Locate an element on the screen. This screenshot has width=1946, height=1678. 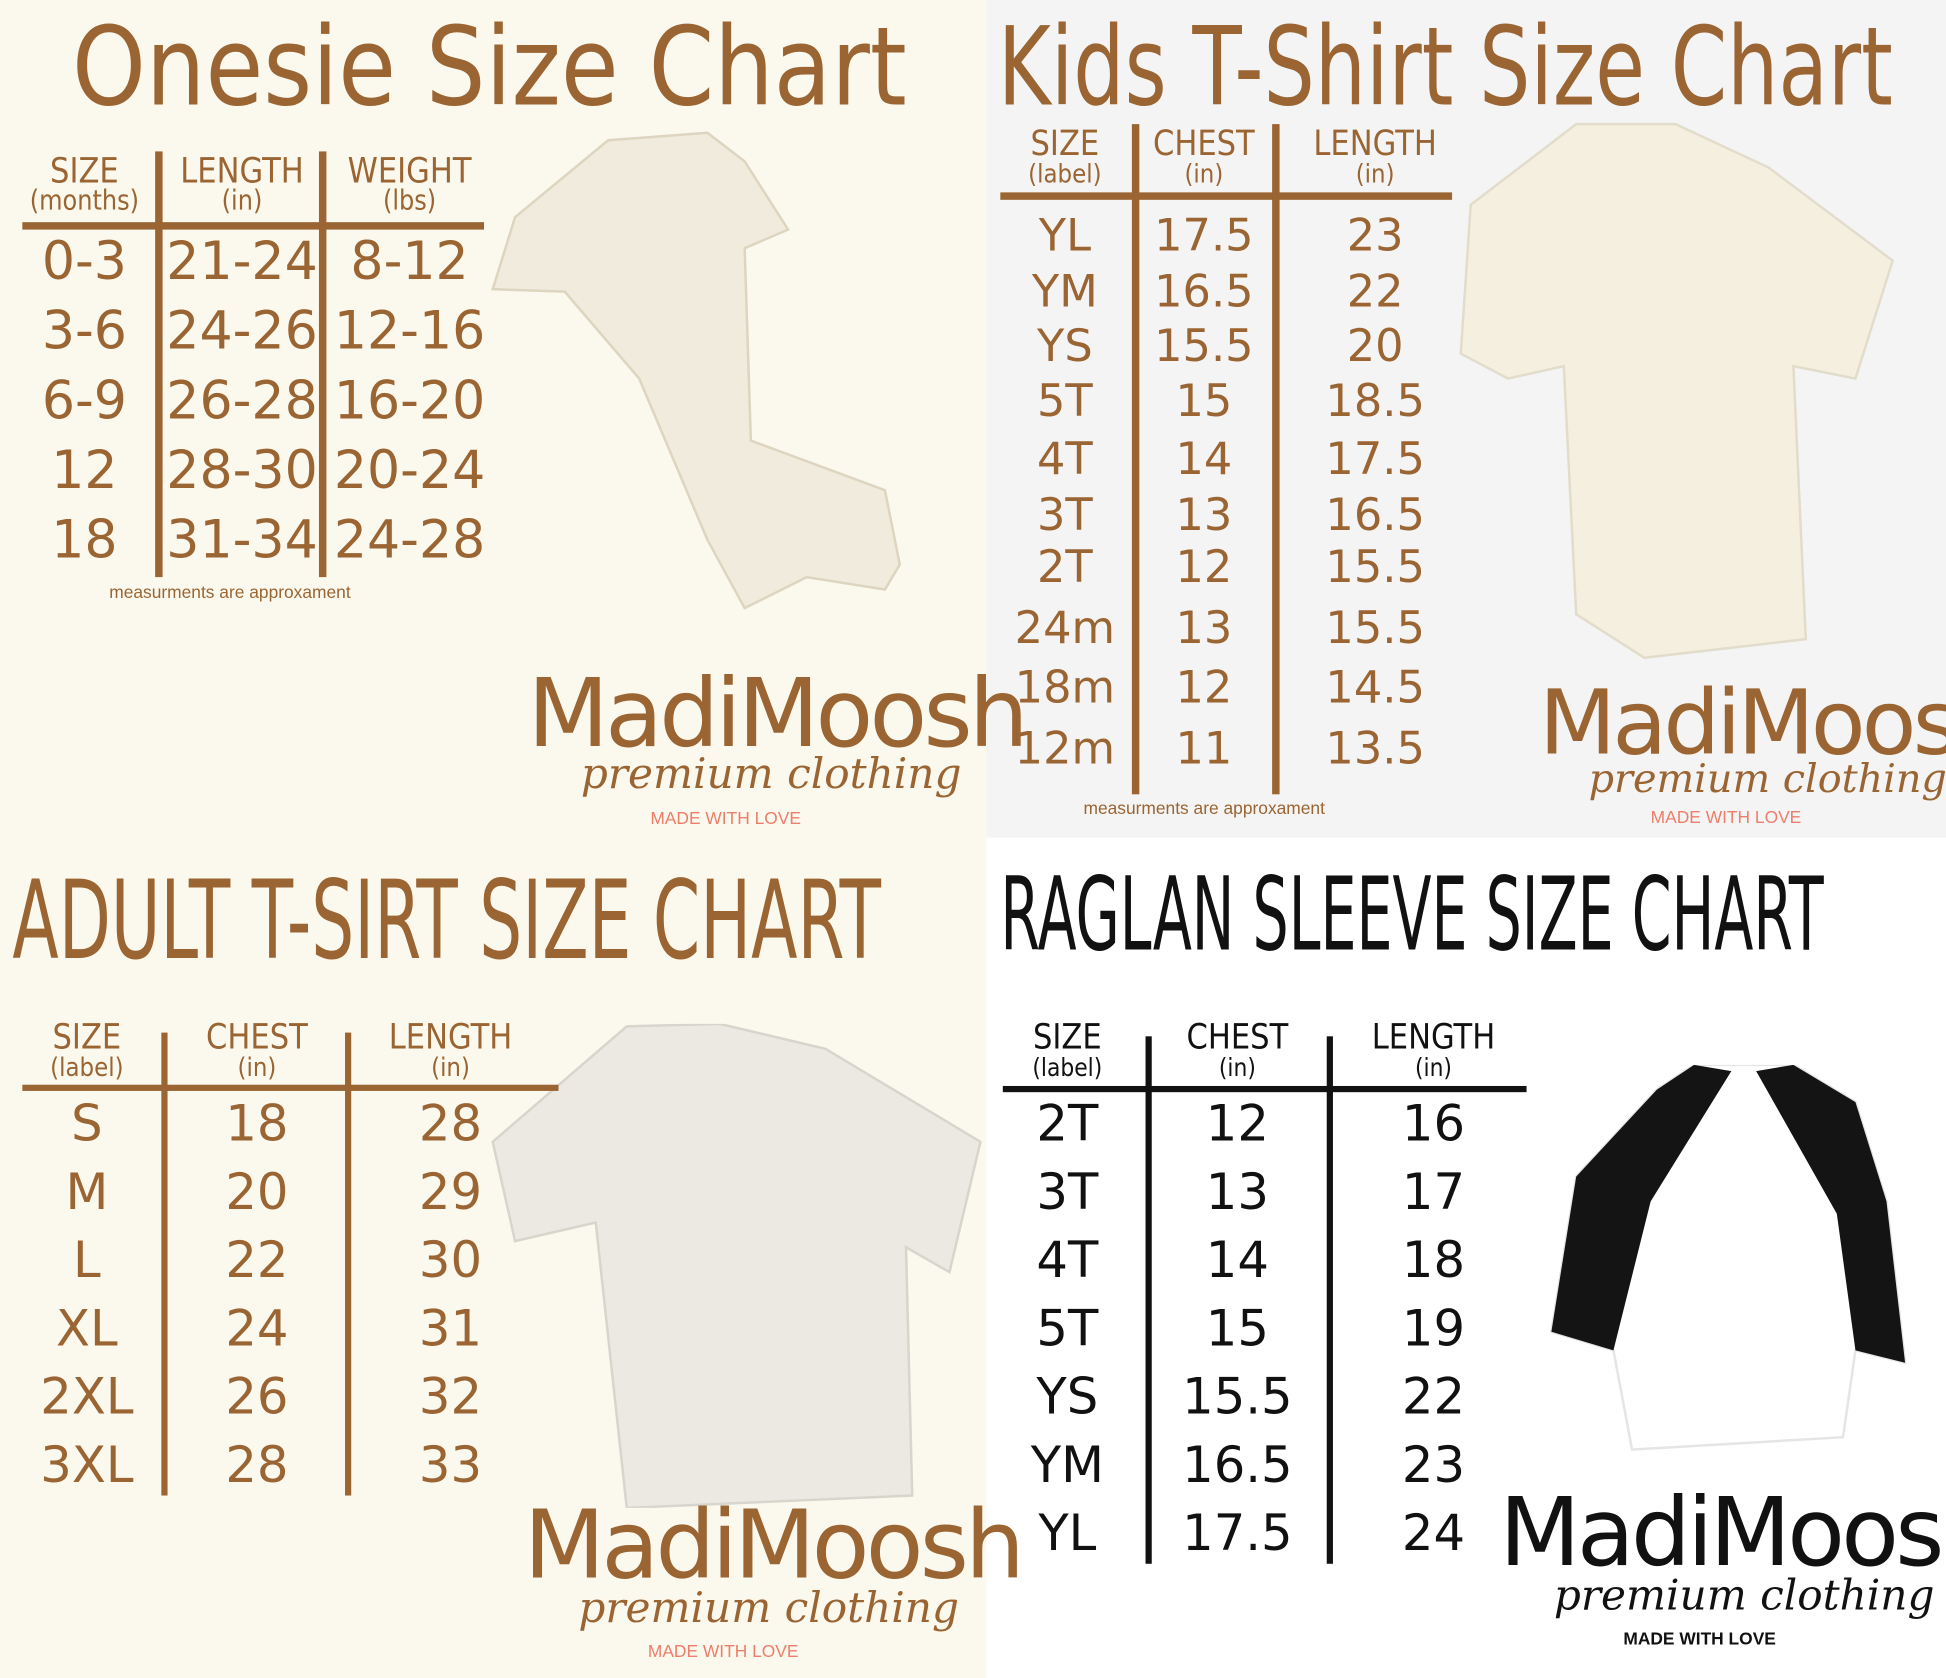
header-unit: (lbs) is located at coordinates (409, 202).